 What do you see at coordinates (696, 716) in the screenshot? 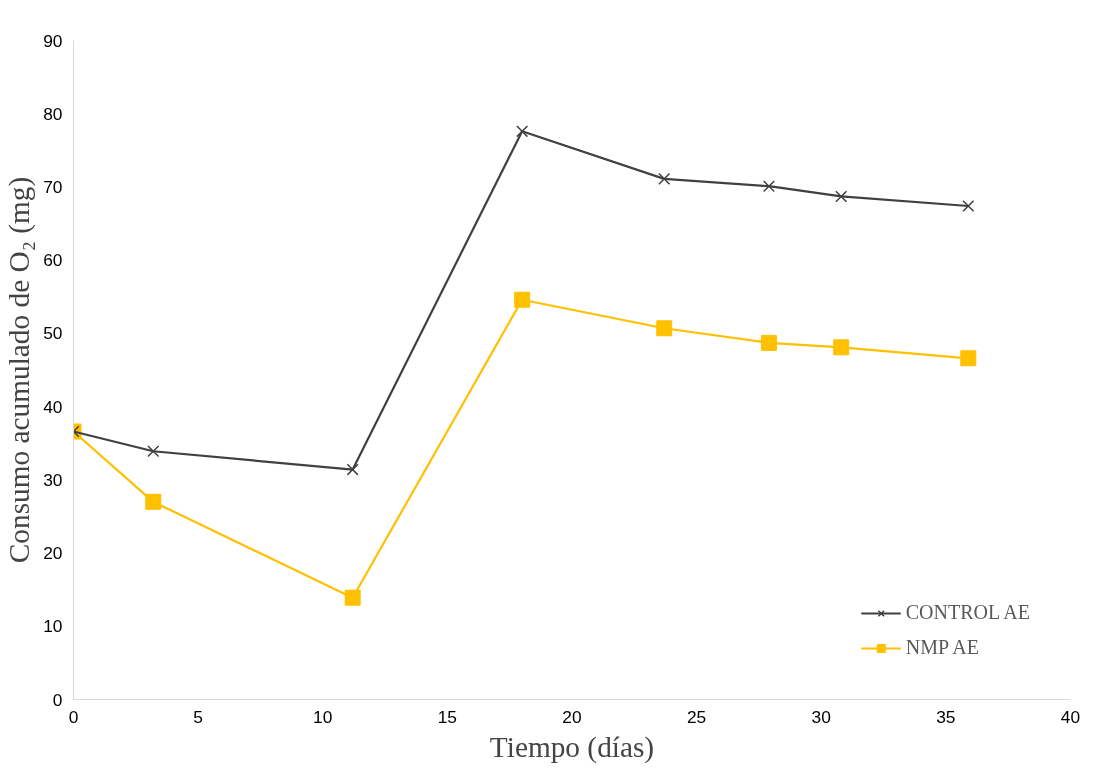
I see `x-tick-label: 25` at bounding box center [696, 716].